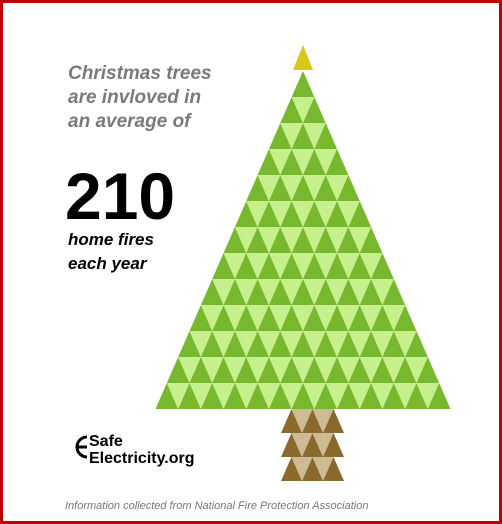 This screenshot has height=524, width=502. Describe the element at coordinates (140, 73) in the screenshot. I see `intro-line: Christmas trees` at that location.